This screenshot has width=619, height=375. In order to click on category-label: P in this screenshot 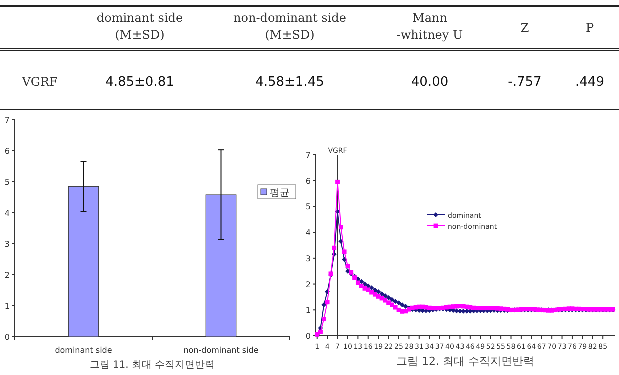, I will do `click(590, 28)`.